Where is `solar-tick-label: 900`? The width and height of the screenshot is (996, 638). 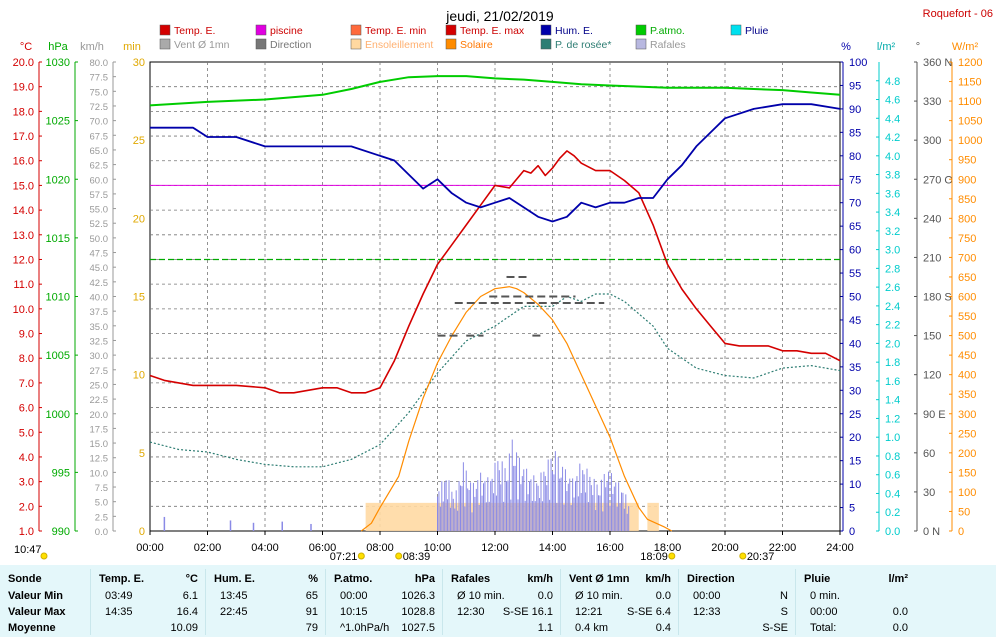
solar-tick-label: 900 is located at coordinates (967, 180).